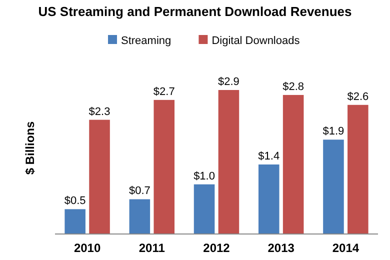 This screenshot has width=390, height=260. I want to click on chart-title: US Streaming and Permanent Download Revenues, so click(195, 11).